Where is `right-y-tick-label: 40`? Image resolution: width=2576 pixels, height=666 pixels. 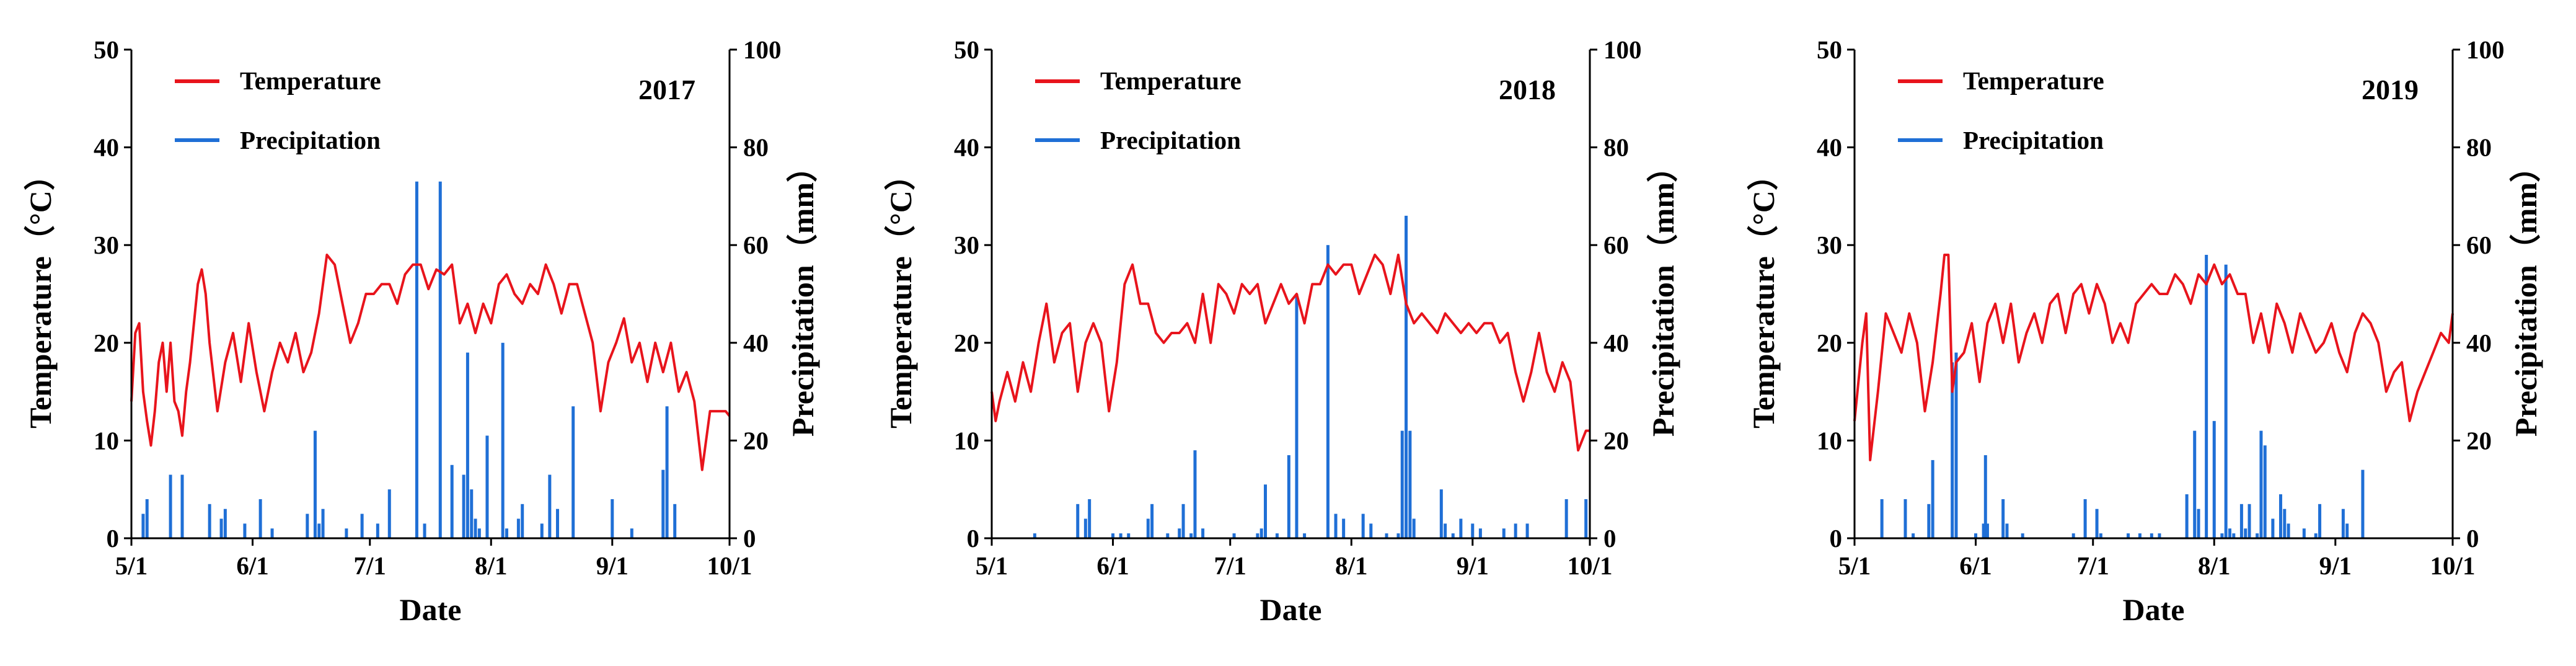
right-y-tick-label: 40 is located at coordinates (756, 343).